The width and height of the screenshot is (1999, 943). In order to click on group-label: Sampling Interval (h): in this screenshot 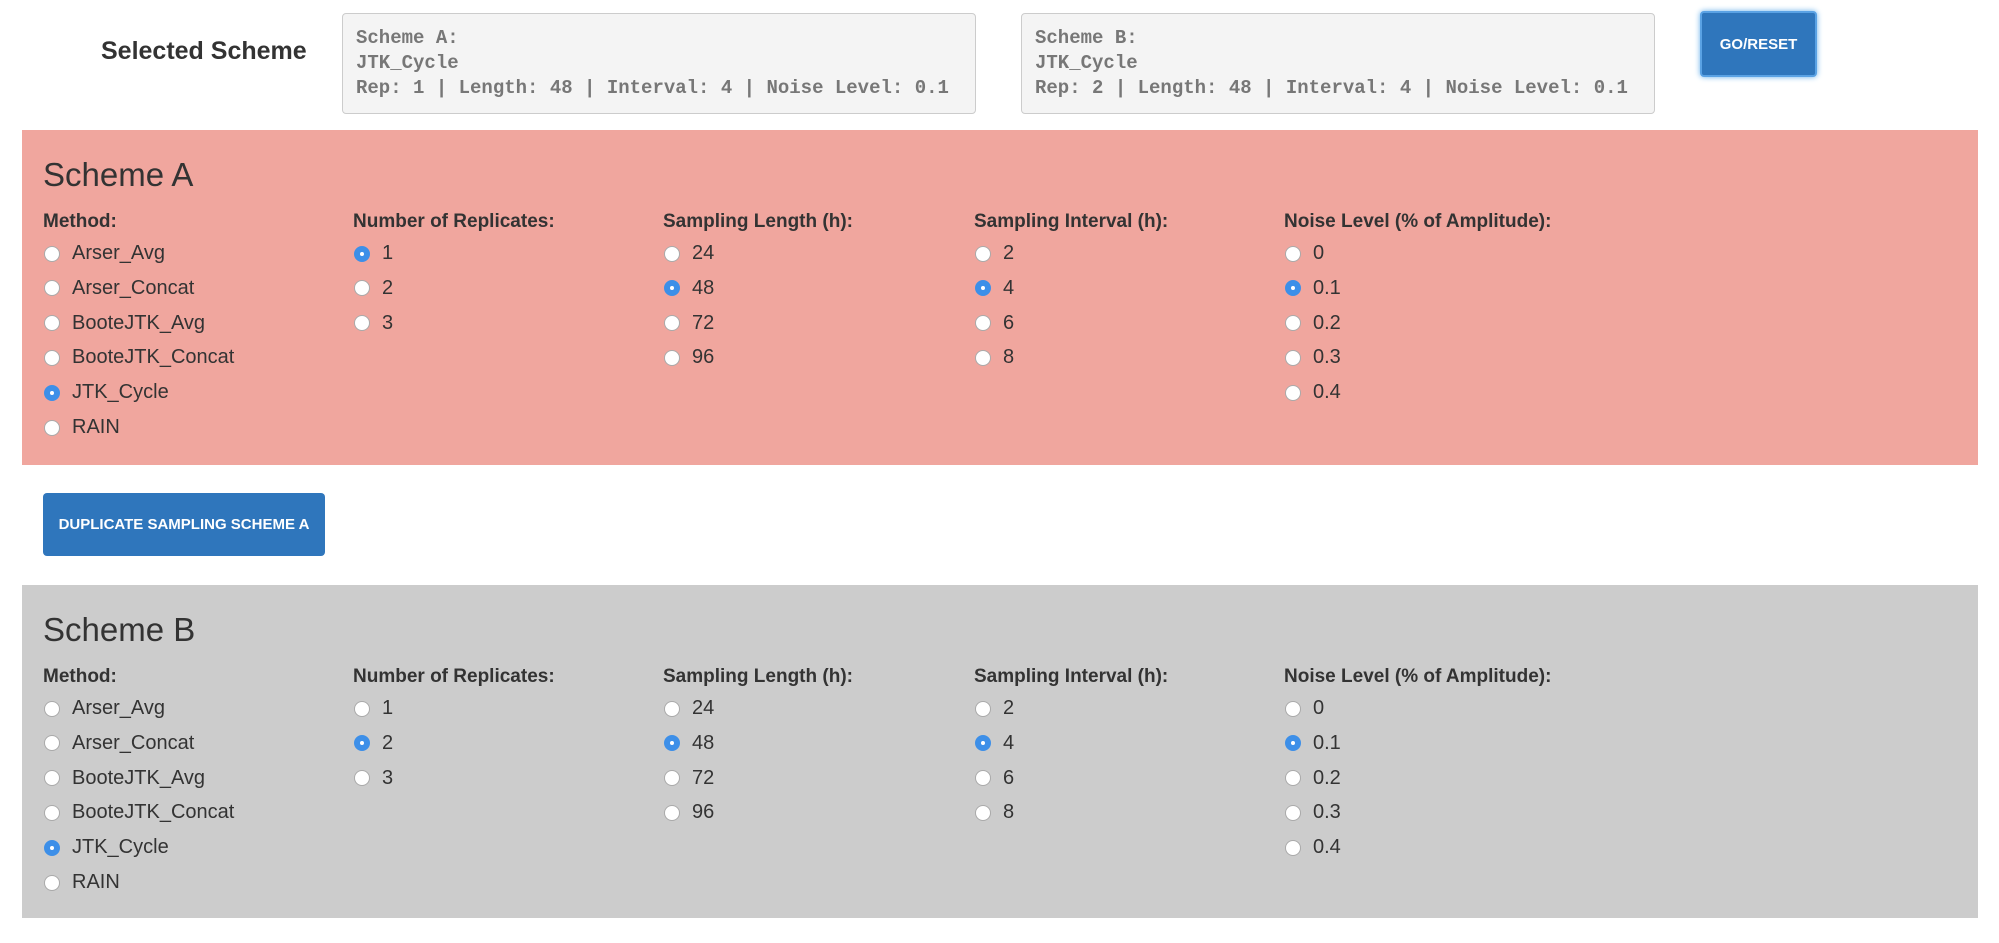, I will do `click(1071, 676)`.